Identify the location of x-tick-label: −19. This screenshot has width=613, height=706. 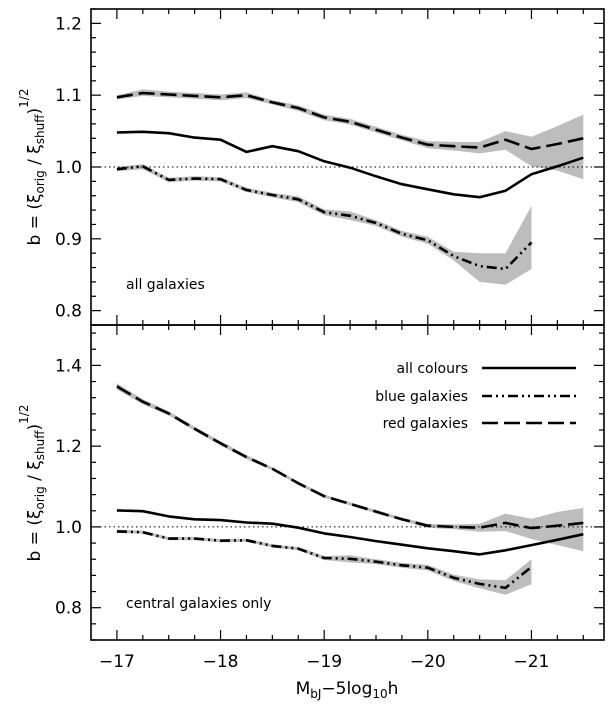
(324, 662).